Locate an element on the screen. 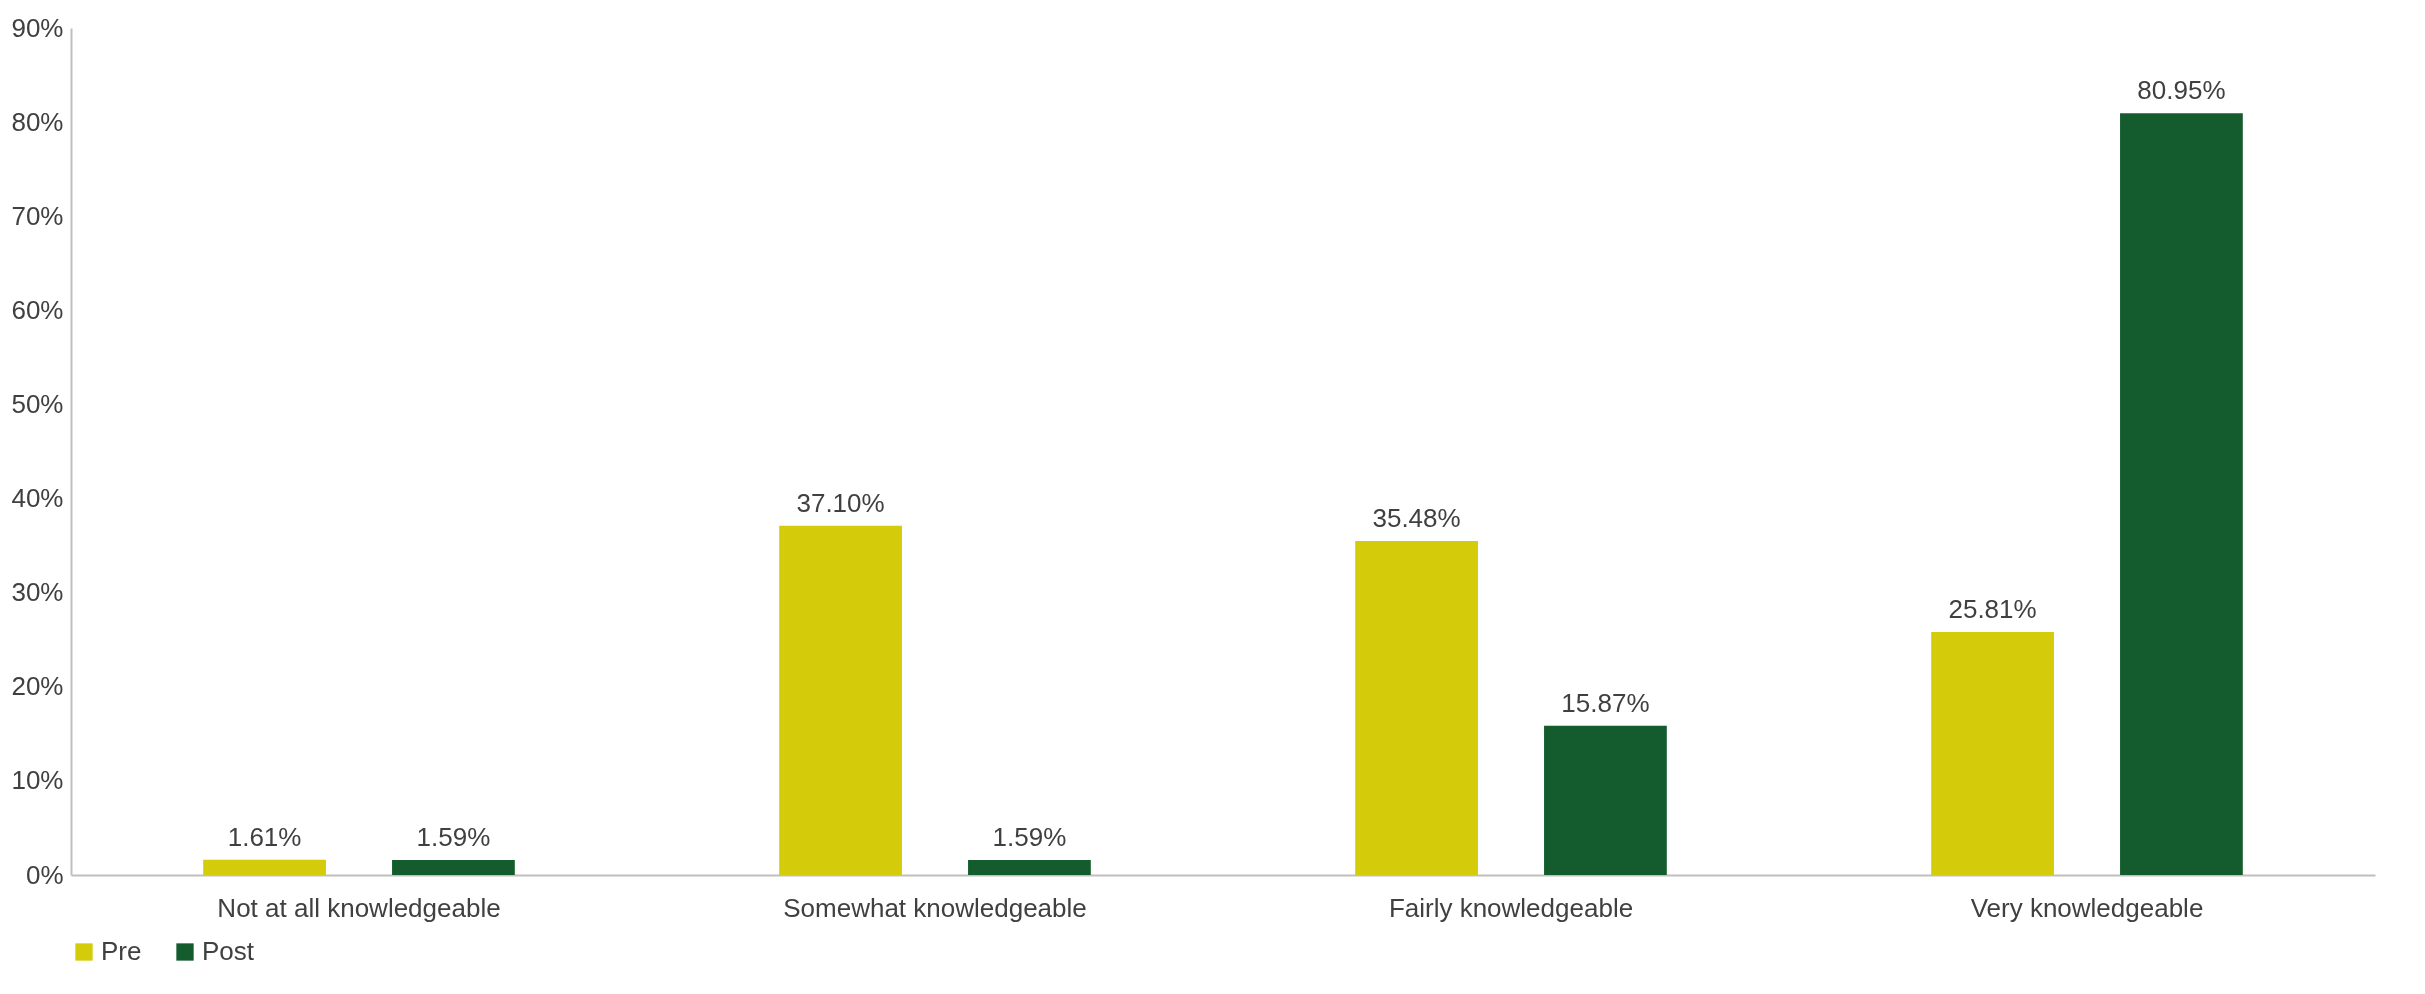  y-tick-label: 90% is located at coordinates (37, 27).